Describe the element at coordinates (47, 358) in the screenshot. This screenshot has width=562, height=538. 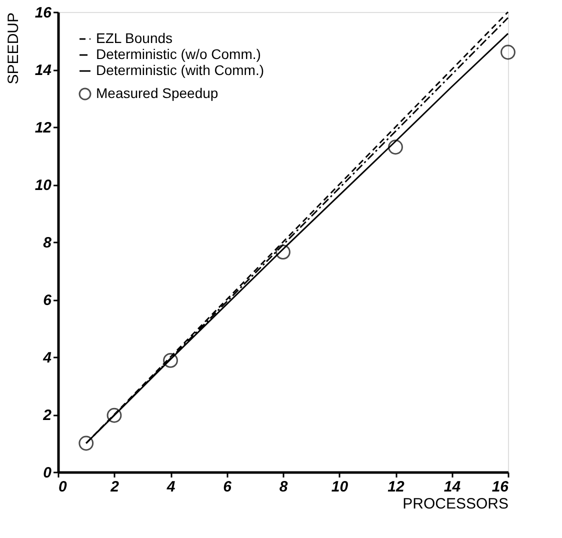
I see `y-tick-label: 4` at that location.